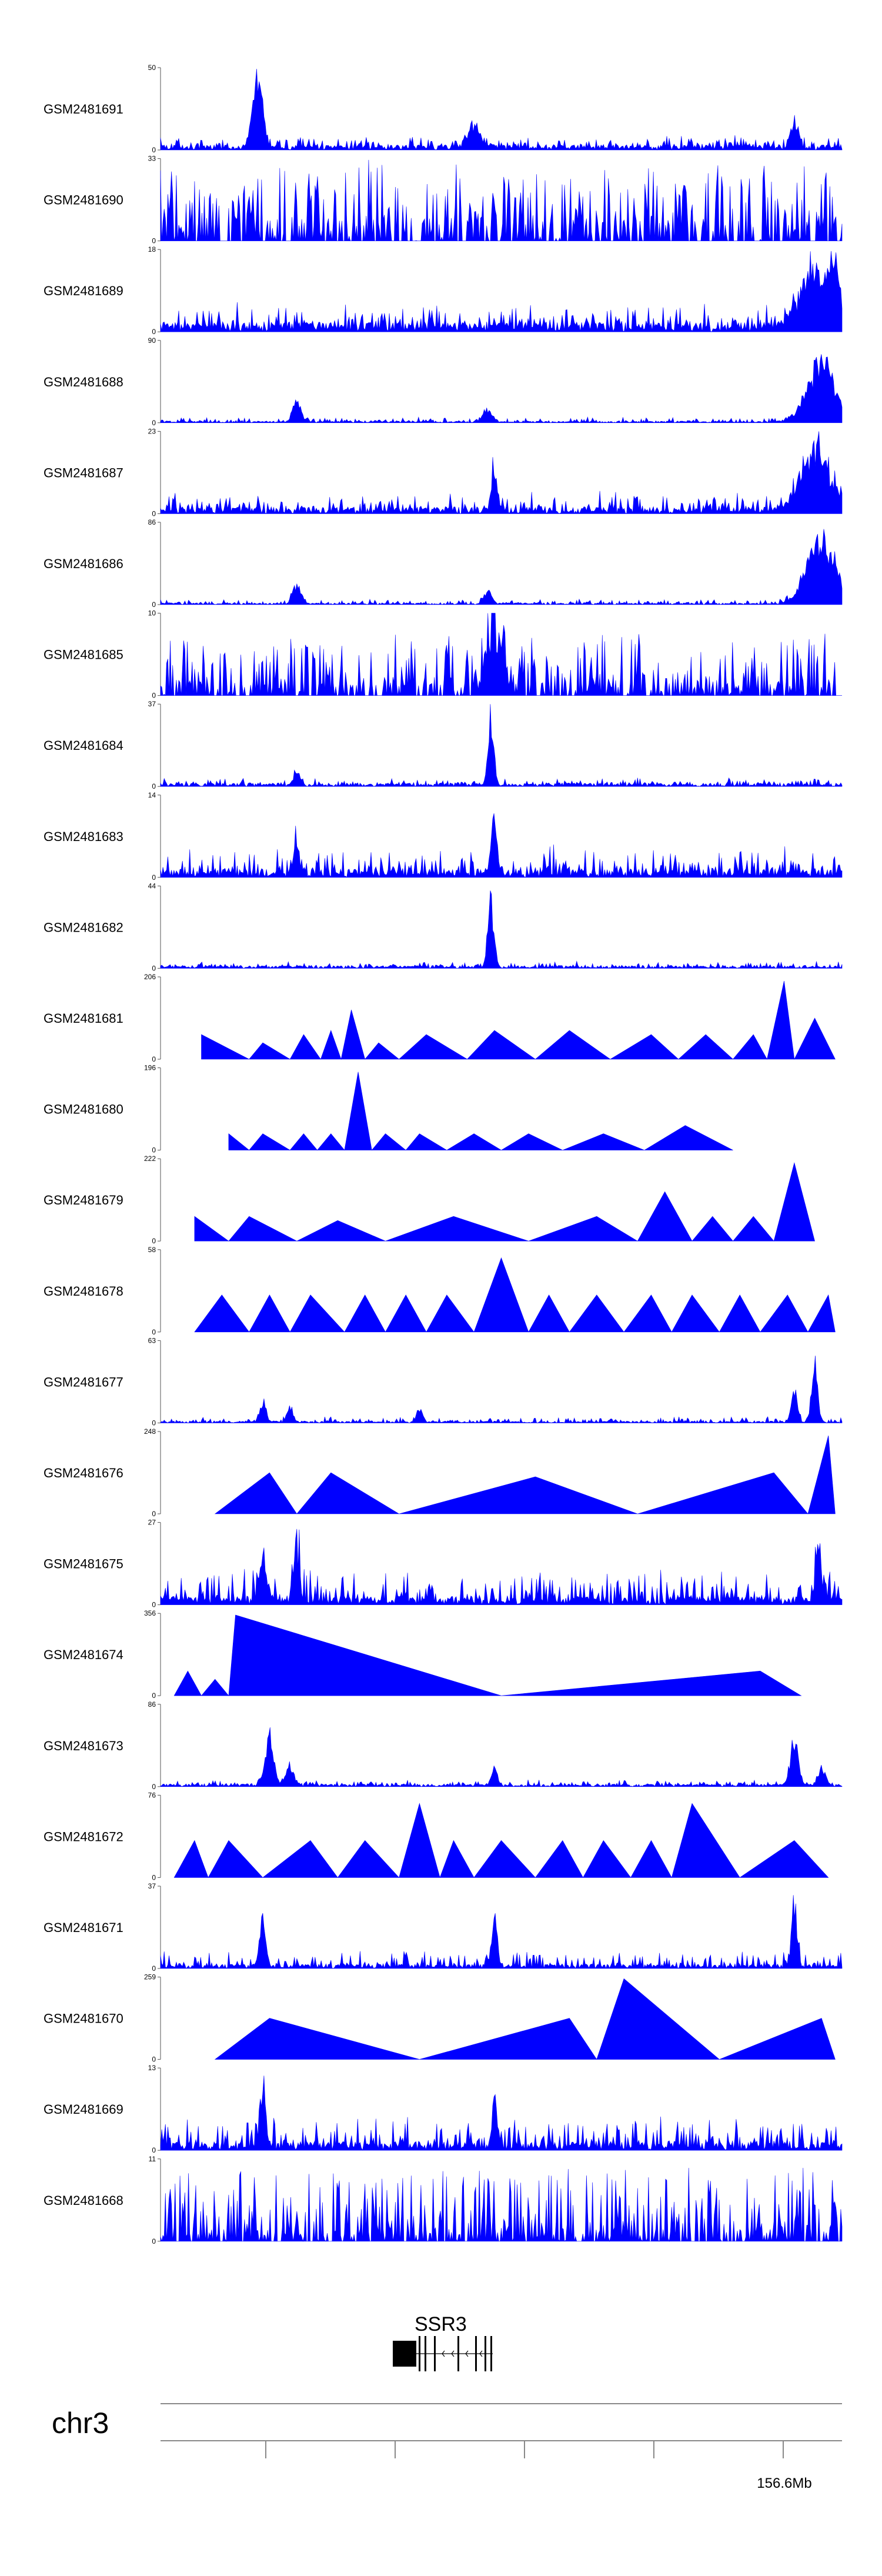  What do you see at coordinates (83, 2018) in the screenshot?
I see `track-label: GSM2481670` at bounding box center [83, 2018].